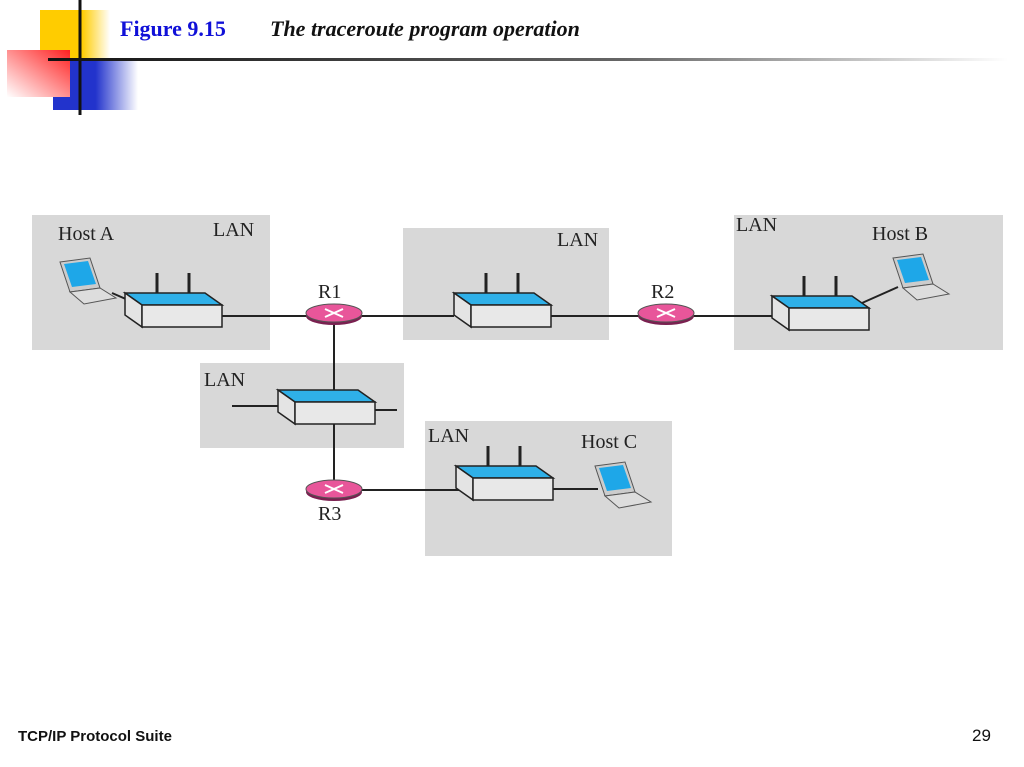  What do you see at coordinates (329, 514) in the screenshot?
I see `label-r3: R3` at bounding box center [329, 514].